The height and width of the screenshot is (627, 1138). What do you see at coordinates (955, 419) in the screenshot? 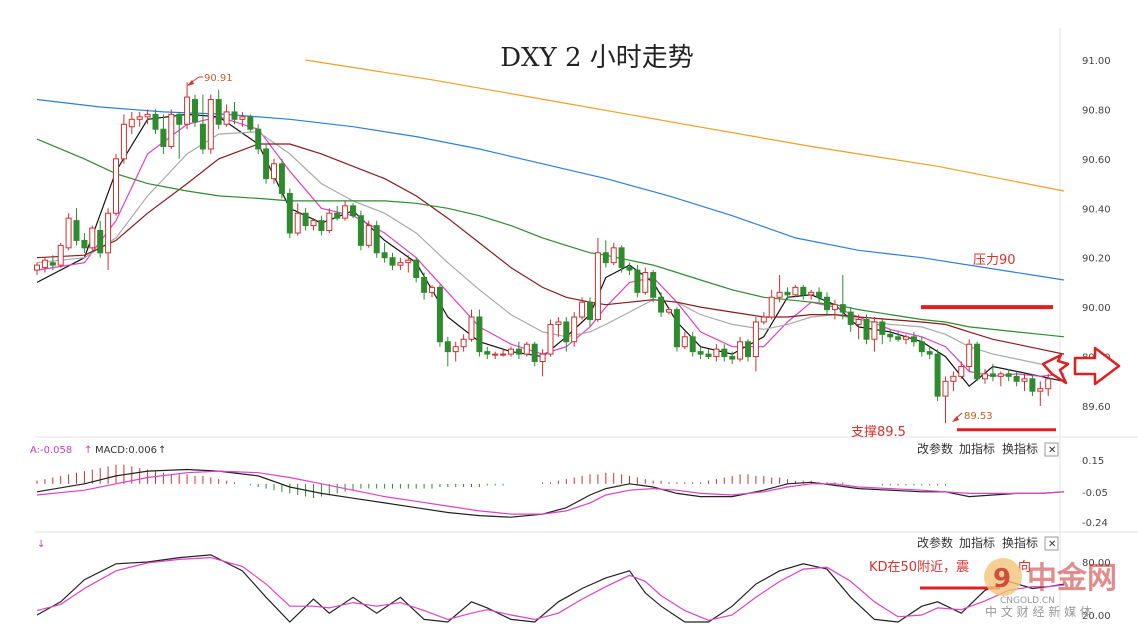
I see `low-arrowhead` at bounding box center [955, 419].